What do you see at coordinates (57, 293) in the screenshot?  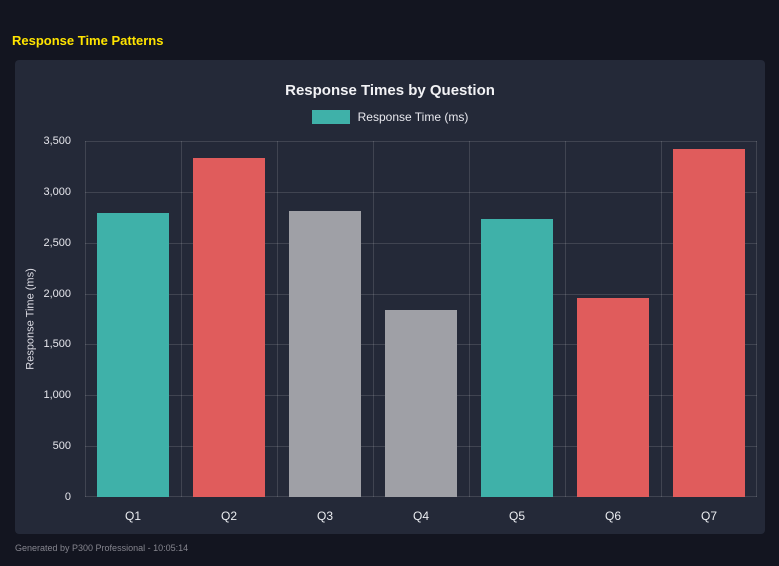 I see `y-axis-tick-label: 2,000` at bounding box center [57, 293].